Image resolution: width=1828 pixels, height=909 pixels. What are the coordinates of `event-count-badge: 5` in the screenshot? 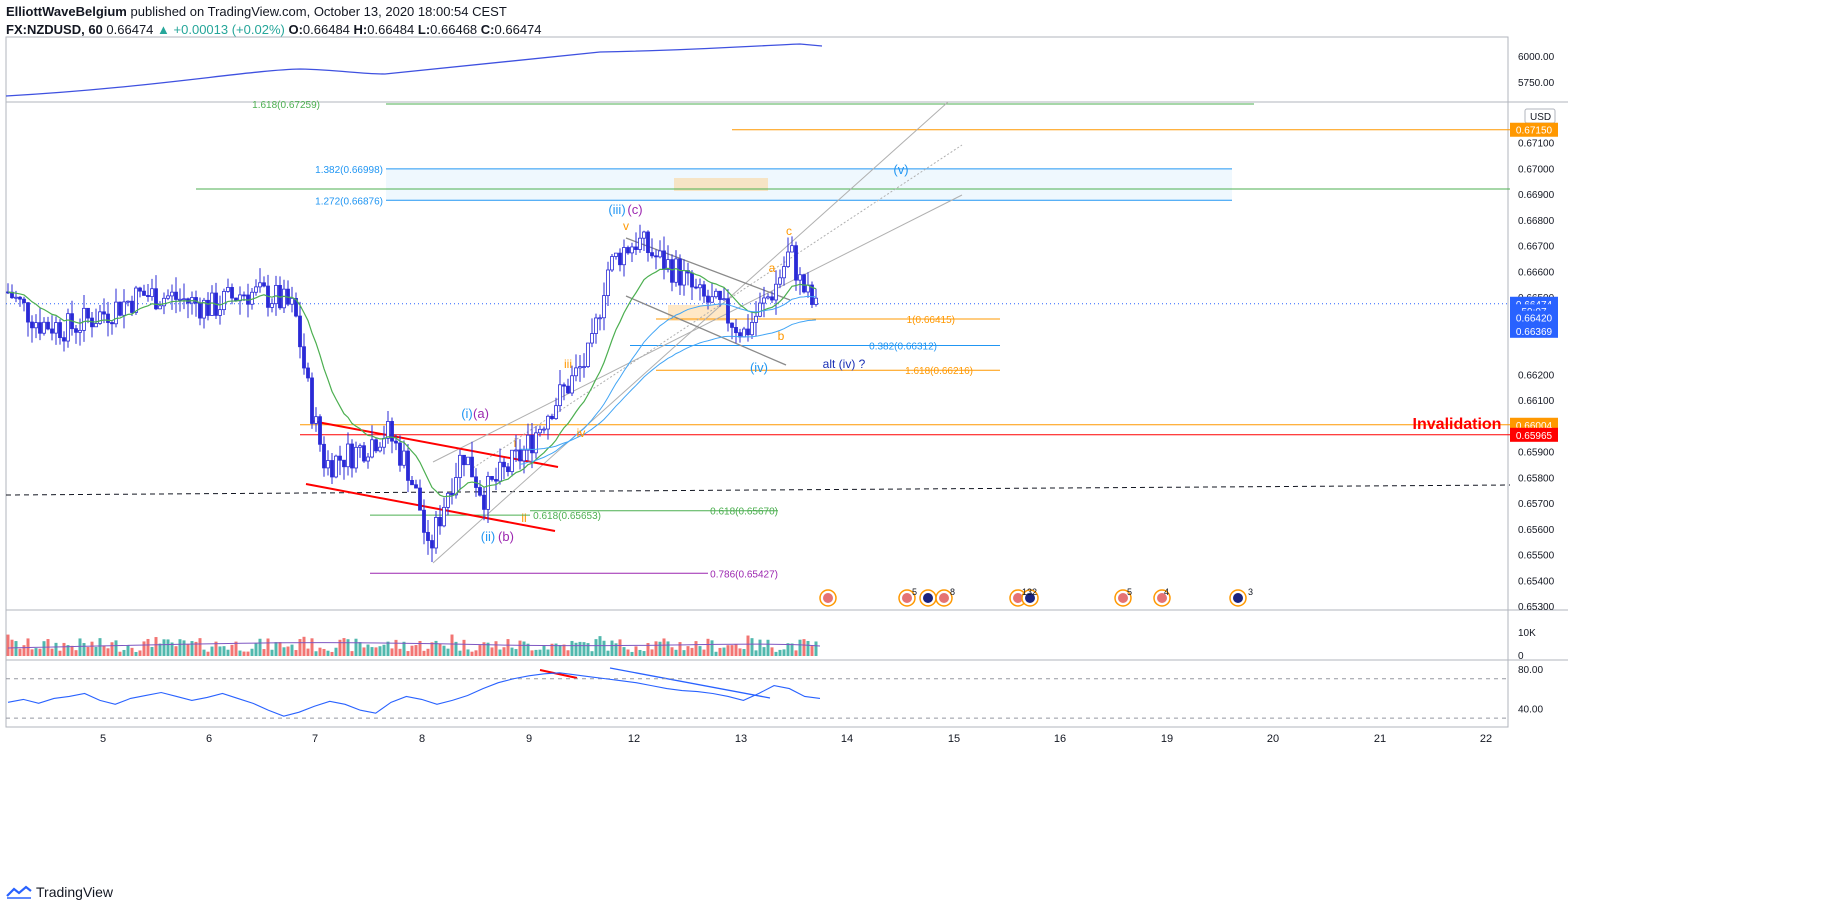 It's located at (1129, 592).